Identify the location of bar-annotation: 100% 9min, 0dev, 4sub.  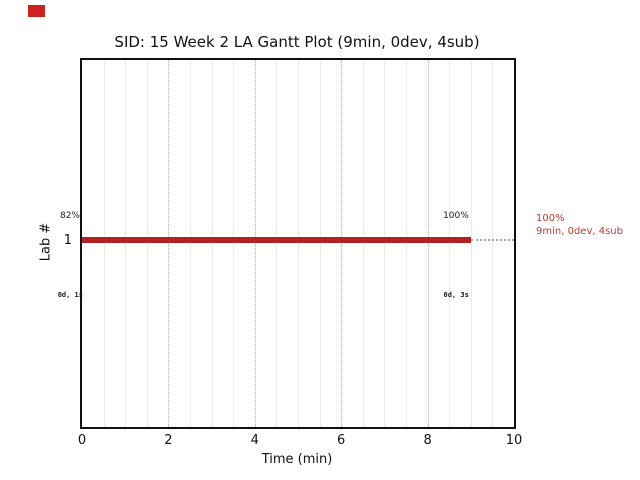
(579, 225).